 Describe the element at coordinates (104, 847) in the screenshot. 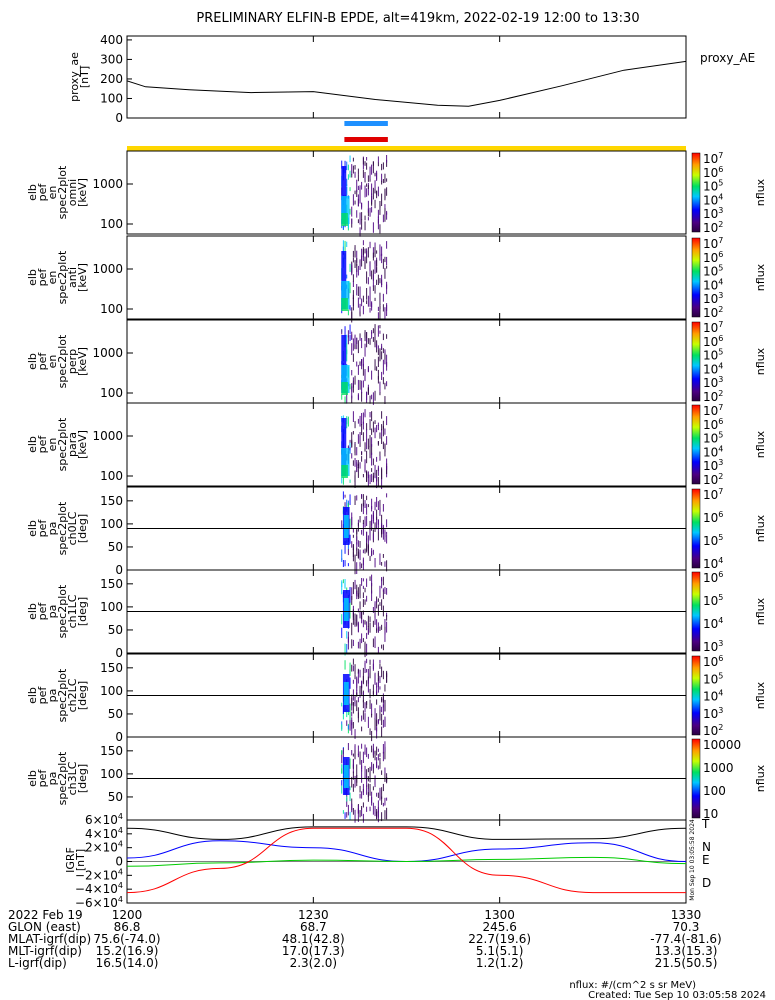

I see `igrf-ytick-label: 2×10⁴` at that location.